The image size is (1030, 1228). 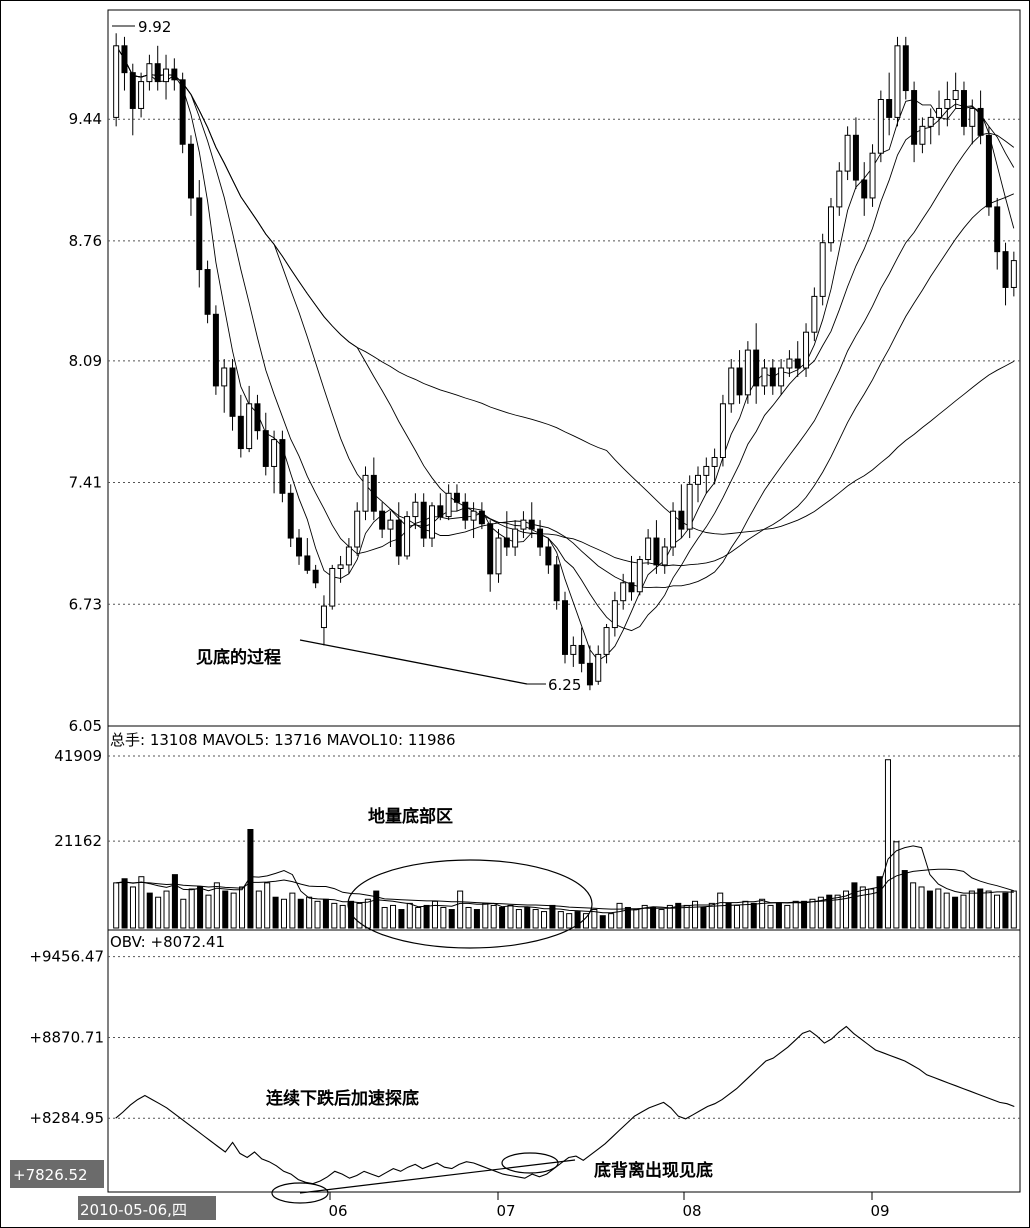 What do you see at coordinates (66, 957) in the screenshot?
I see `obv-tick-label: +9456.47` at bounding box center [66, 957].